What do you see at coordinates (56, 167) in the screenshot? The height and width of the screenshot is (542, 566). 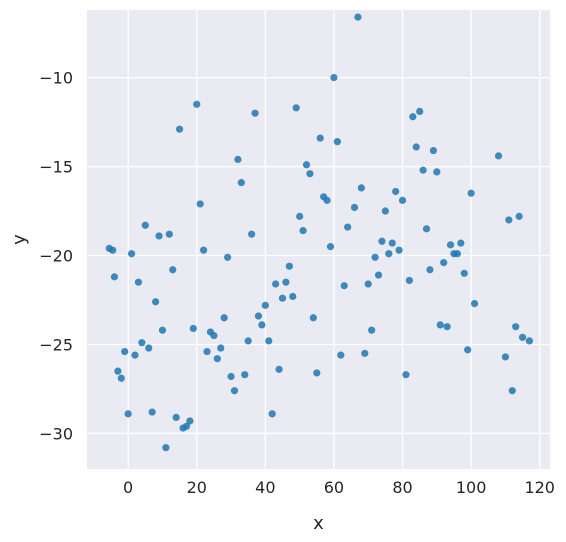 I see `y-tick-label: −15` at bounding box center [56, 167].